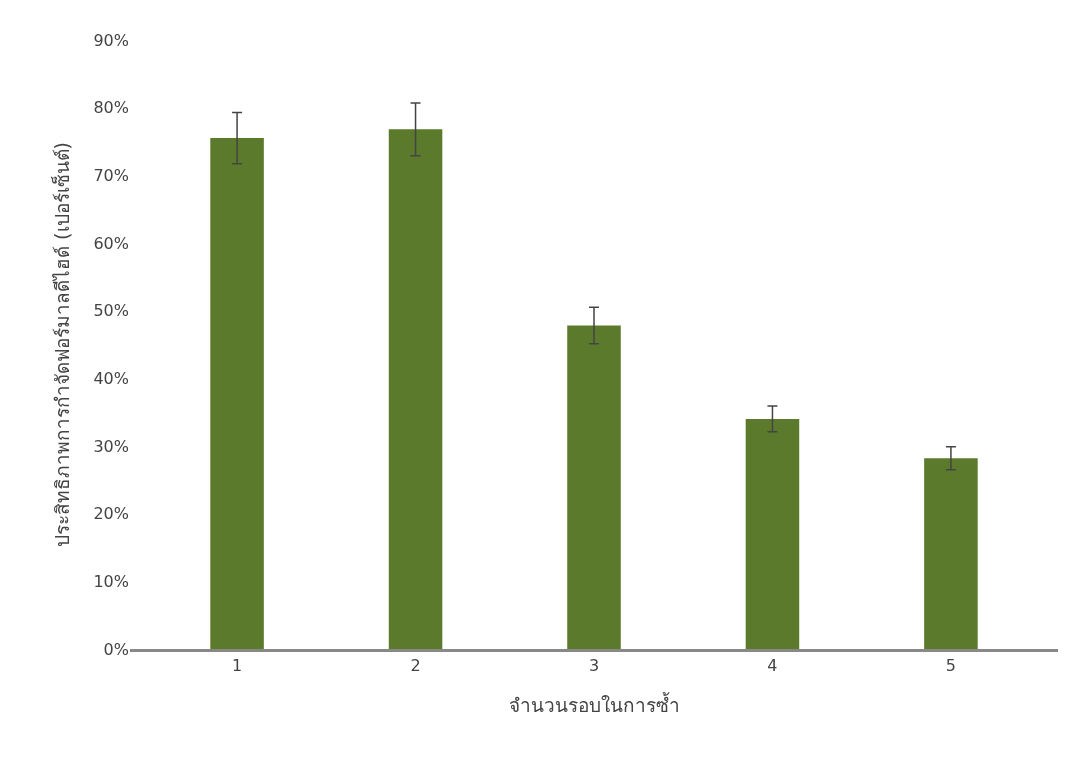 The width and height of the screenshot is (1078, 759). What do you see at coordinates (951, 666) in the screenshot?
I see `x-tick-label: 5` at bounding box center [951, 666].